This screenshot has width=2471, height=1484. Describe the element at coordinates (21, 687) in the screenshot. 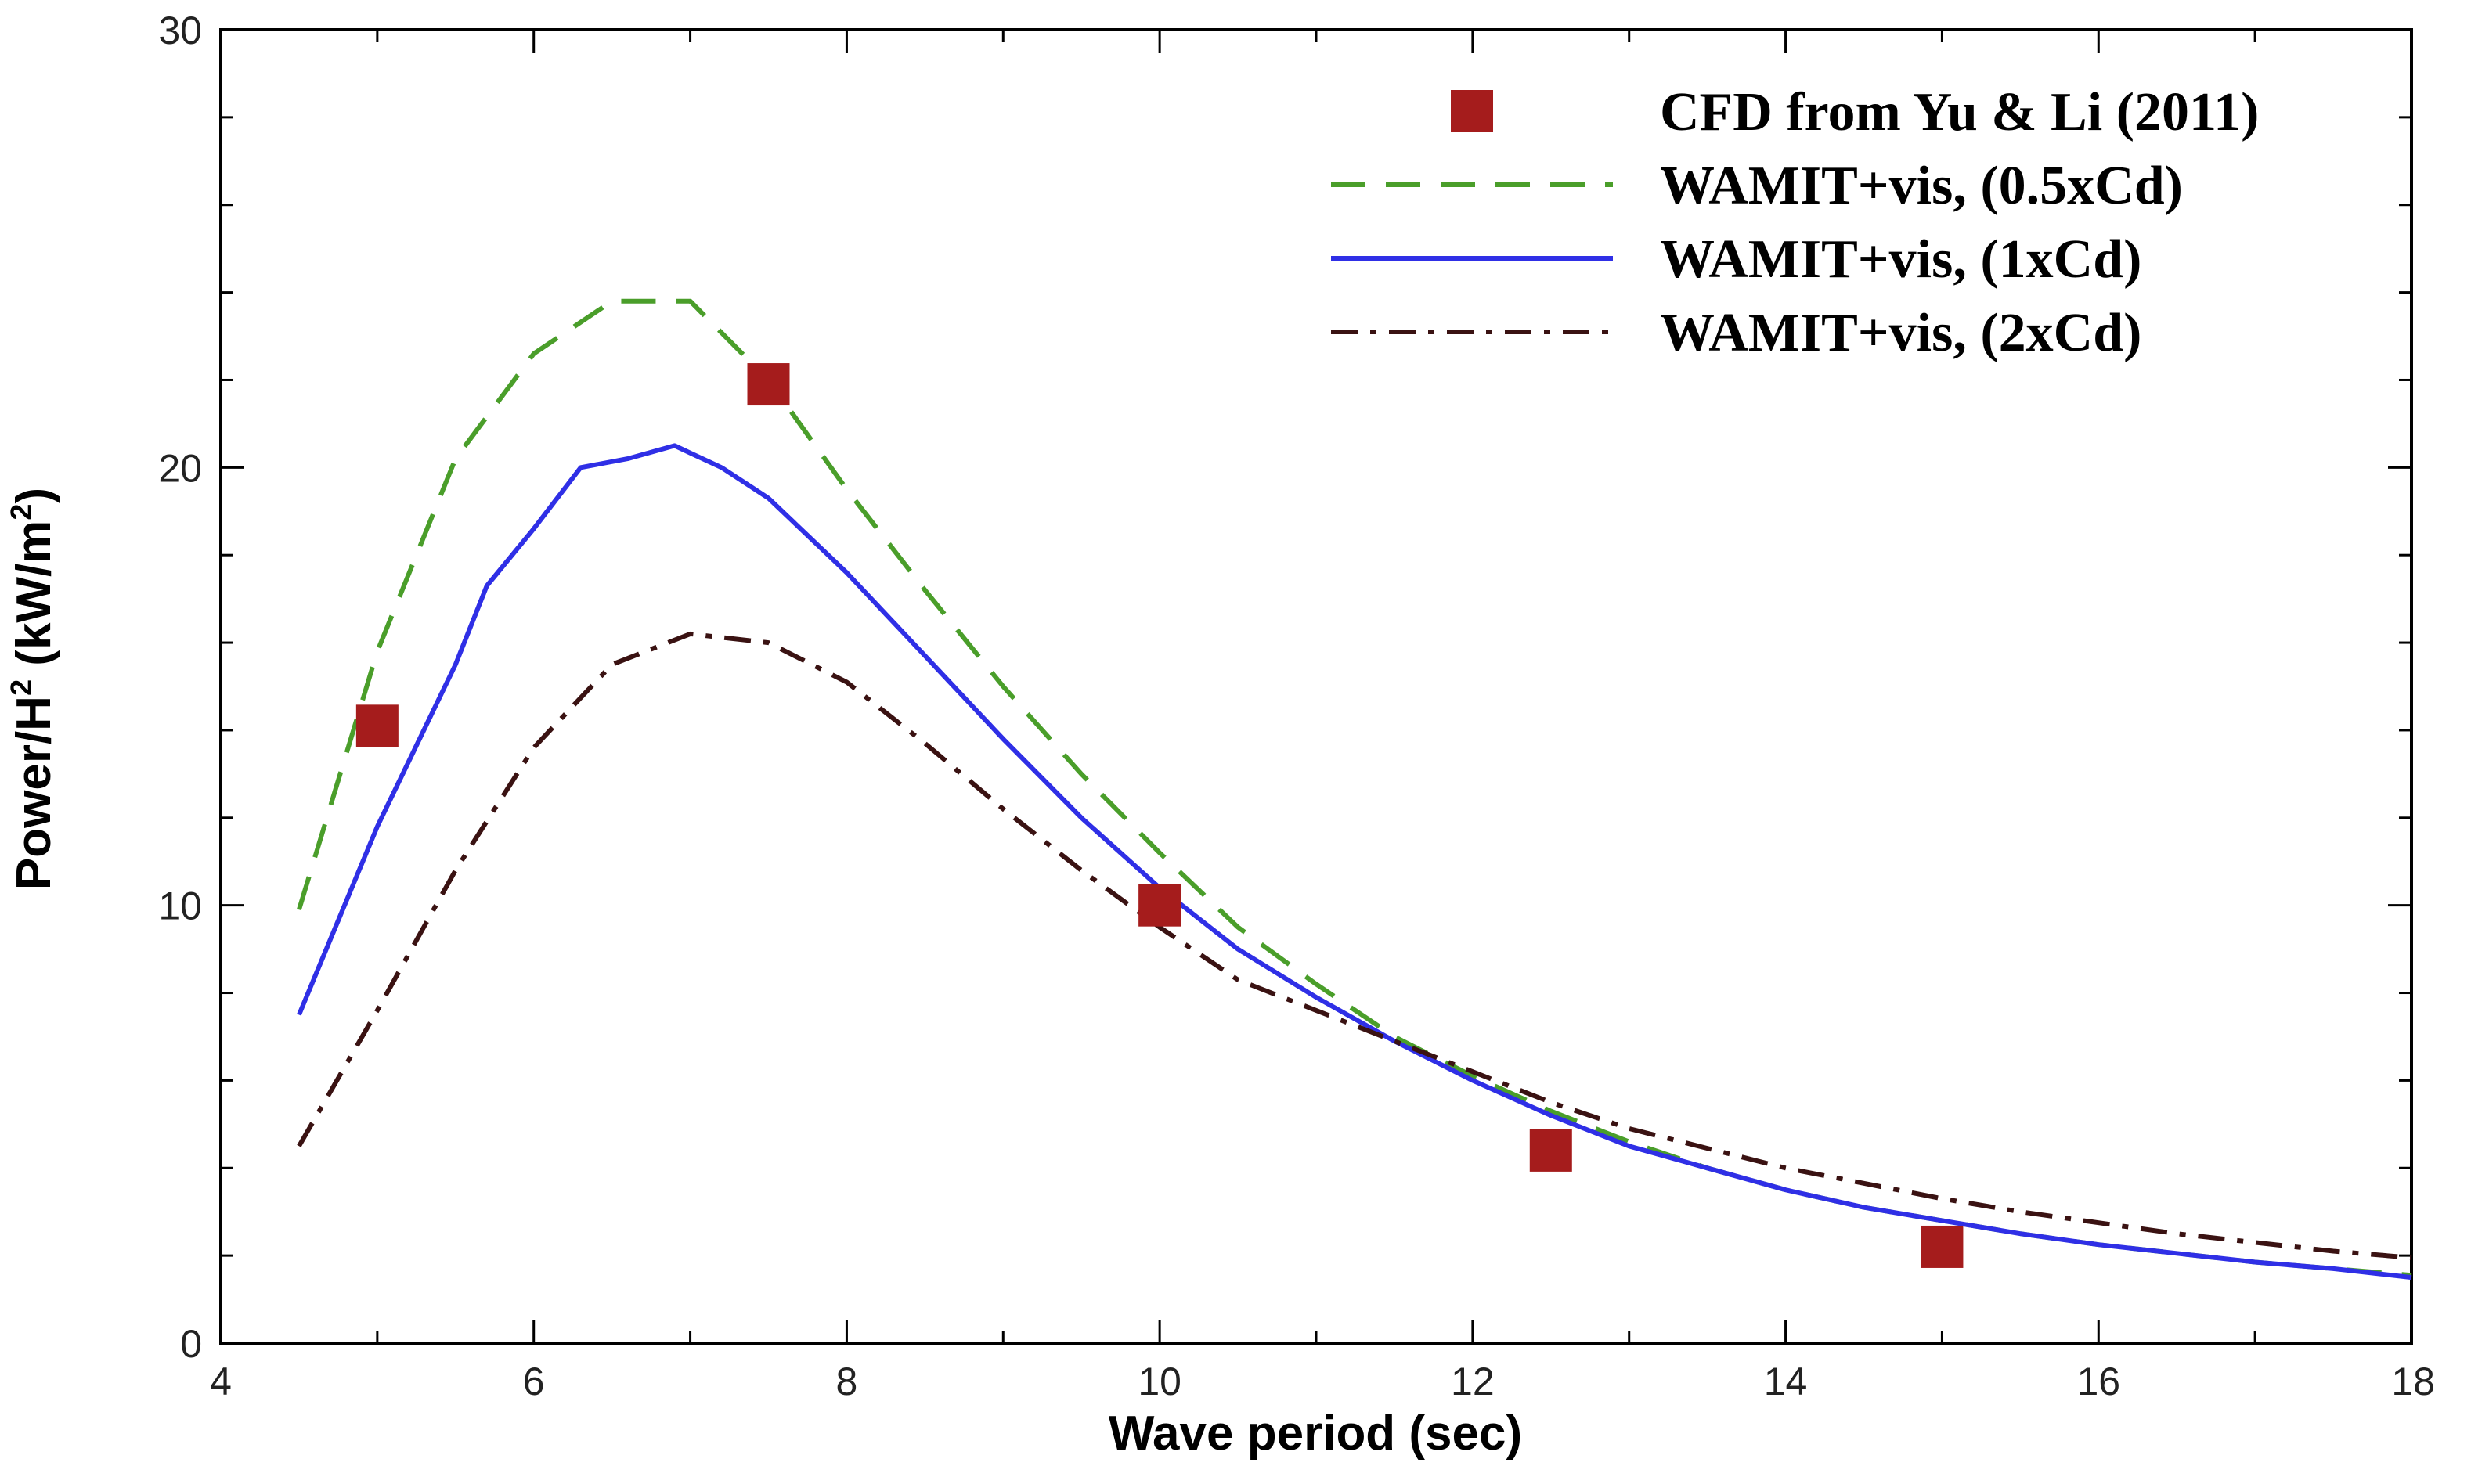

I see `y-axis-title-sup: 2` at that location.